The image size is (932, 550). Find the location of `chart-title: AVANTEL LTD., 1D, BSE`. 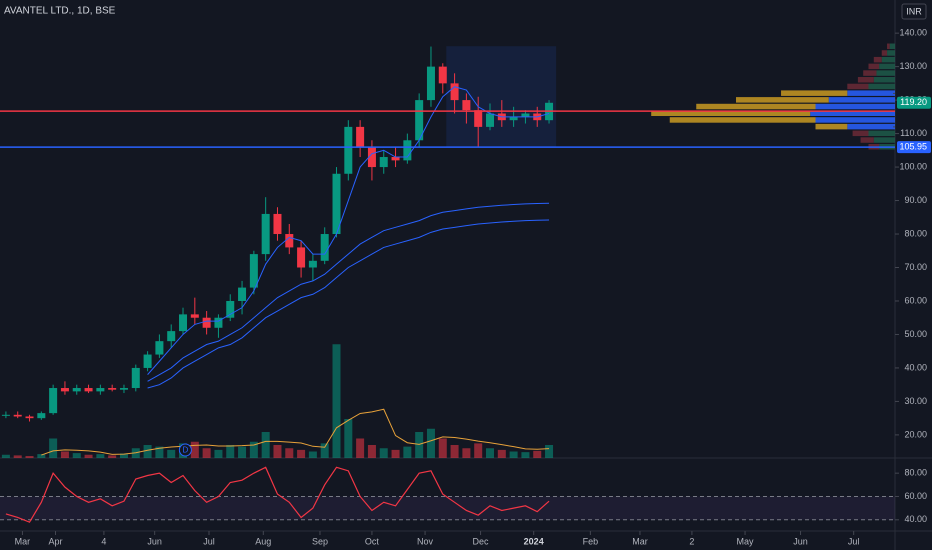

chart-title: AVANTEL LTD., 1D, BSE is located at coordinates (60, 11).